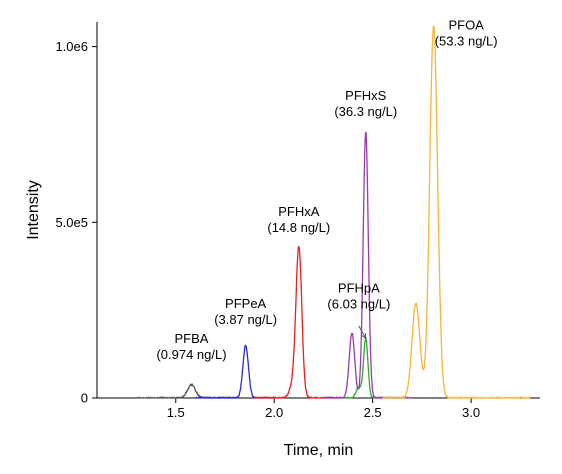 This screenshot has width=562, height=474. What do you see at coordinates (192, 338) in the screenshot?
I see `peak-label-name: PFBA` at bounding box center [192, 338].